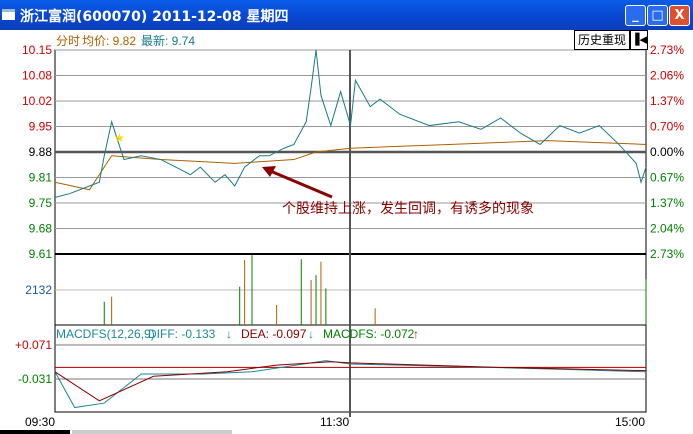 The height and width of the screenshot is (434, 693). What do you see at coordinates (416, 334) in the screenshot?
I see `macdfs-up-icon: ↑` at bounding box center [416, 334].